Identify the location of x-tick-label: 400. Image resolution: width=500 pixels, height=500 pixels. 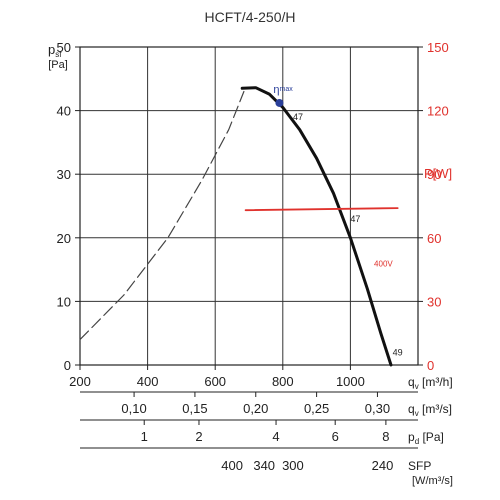
(148, 381).